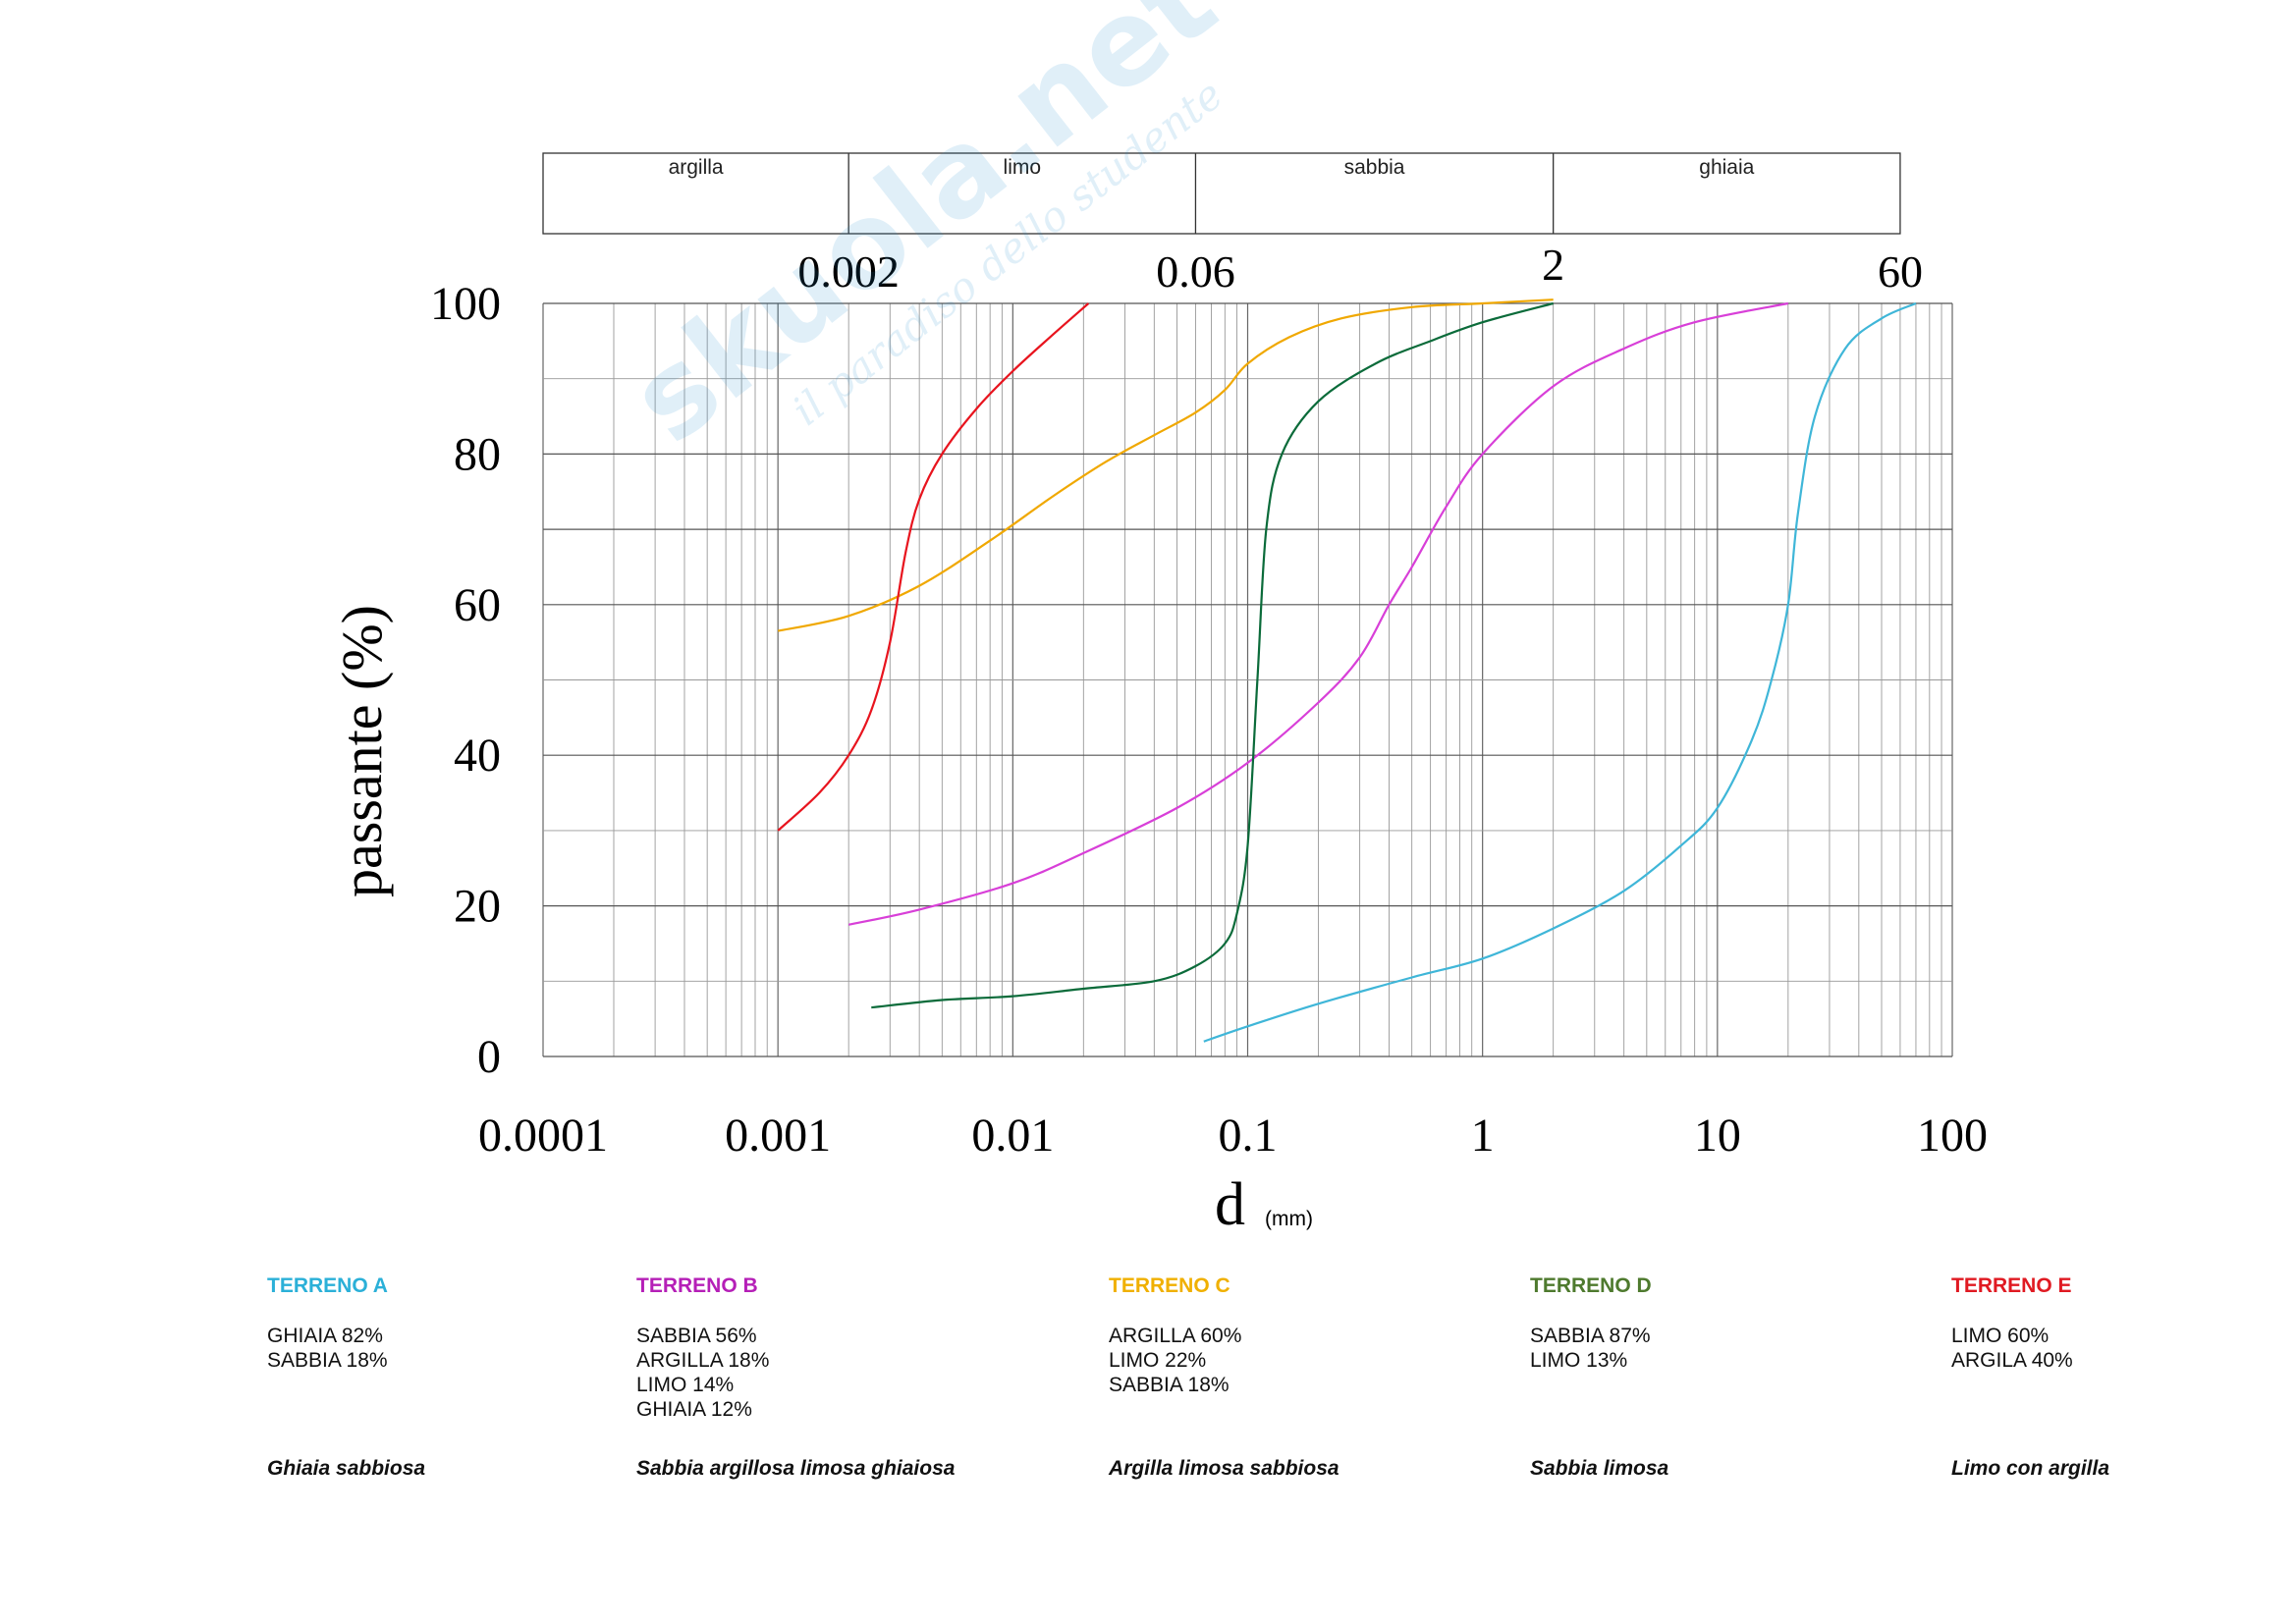 Image resolution: width=2296 pixels, height=1624 pixels. What do you see at coordinates (694, 1409) in the screenshot?
I see `composition-line: GHIAIA 12%` at bounding box center [694, 1409].